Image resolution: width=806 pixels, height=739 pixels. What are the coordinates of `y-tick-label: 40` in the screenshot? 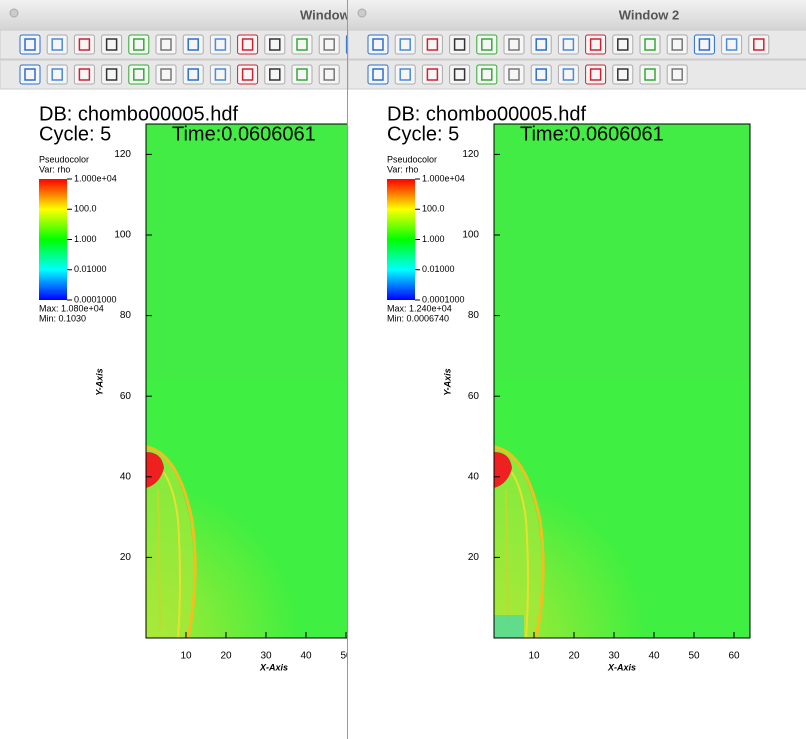 It's located at (474, 476).